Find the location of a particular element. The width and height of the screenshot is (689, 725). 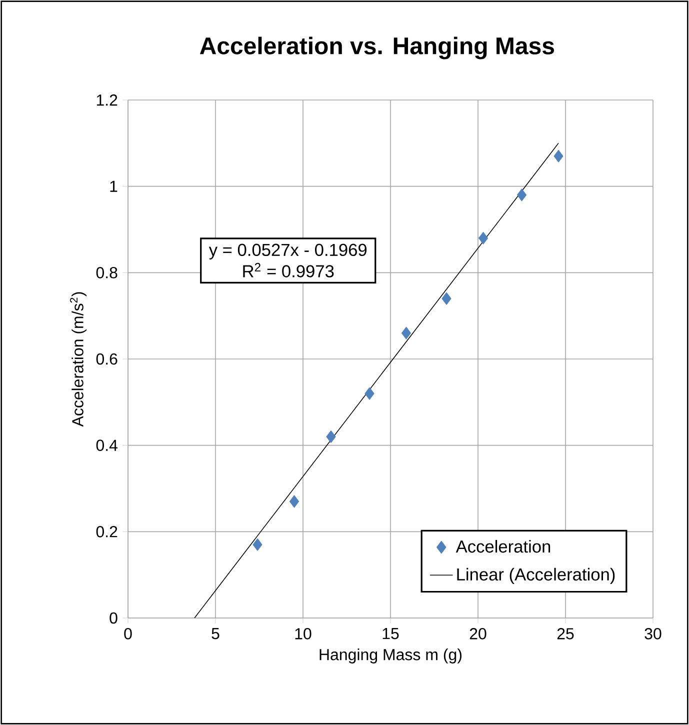

y-tick-label: 0 is located at coordinates (114, 618).